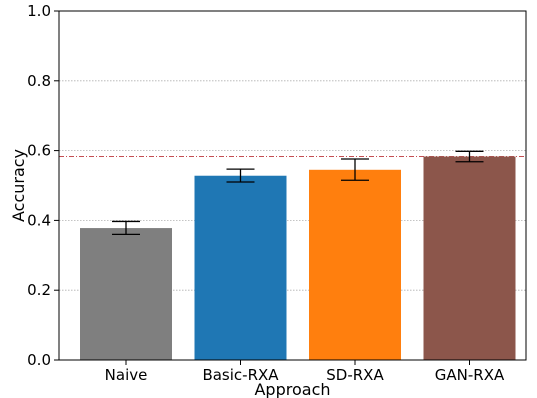  Describe the element at coordinates (470, 375) in the screenshot. I see `x-tick-label: GAN-RXA` at that location.